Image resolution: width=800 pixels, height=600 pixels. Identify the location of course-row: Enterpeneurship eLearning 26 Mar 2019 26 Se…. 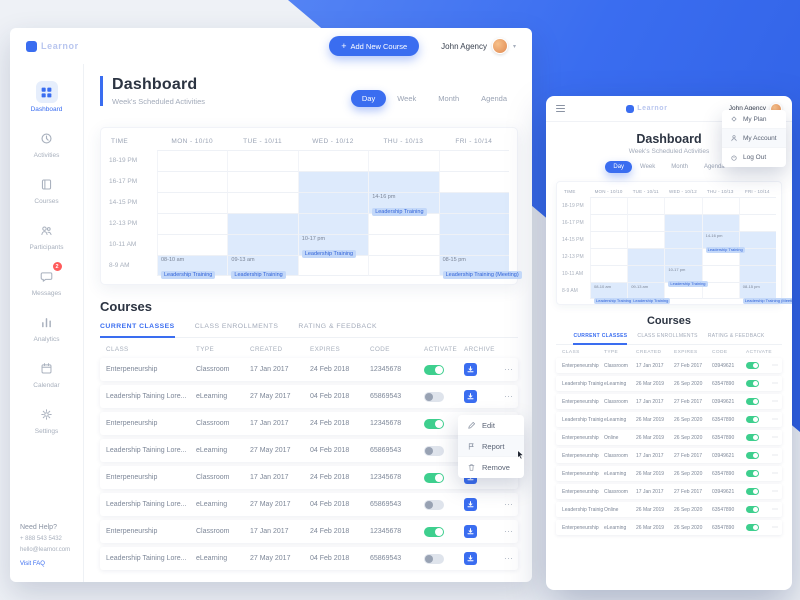
(669, 527).